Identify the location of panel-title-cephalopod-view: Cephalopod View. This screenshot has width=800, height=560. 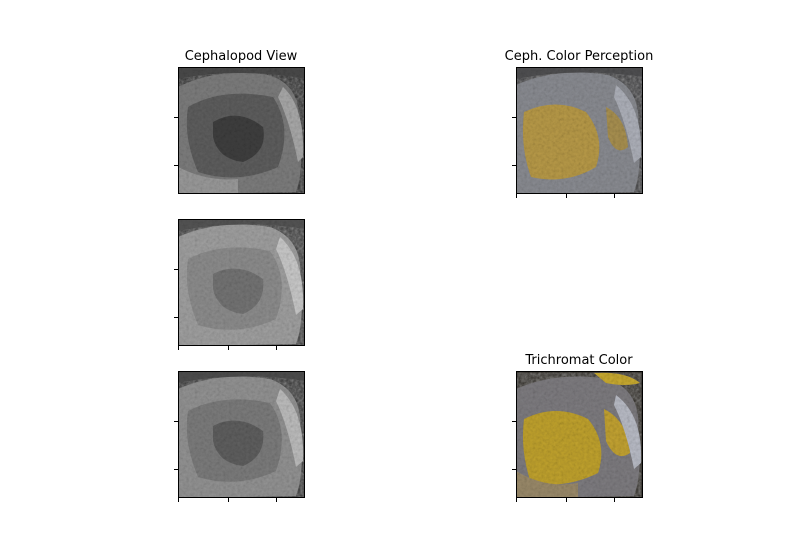
(241, 56).